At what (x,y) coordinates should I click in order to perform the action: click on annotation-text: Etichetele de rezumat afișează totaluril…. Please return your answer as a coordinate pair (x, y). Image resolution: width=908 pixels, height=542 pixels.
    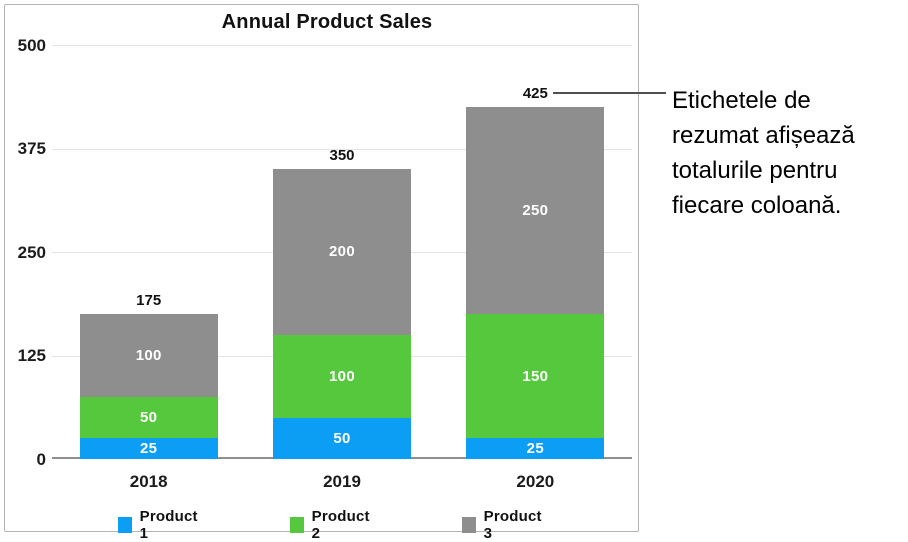
    Looking at the image, I should click on (763, 153).